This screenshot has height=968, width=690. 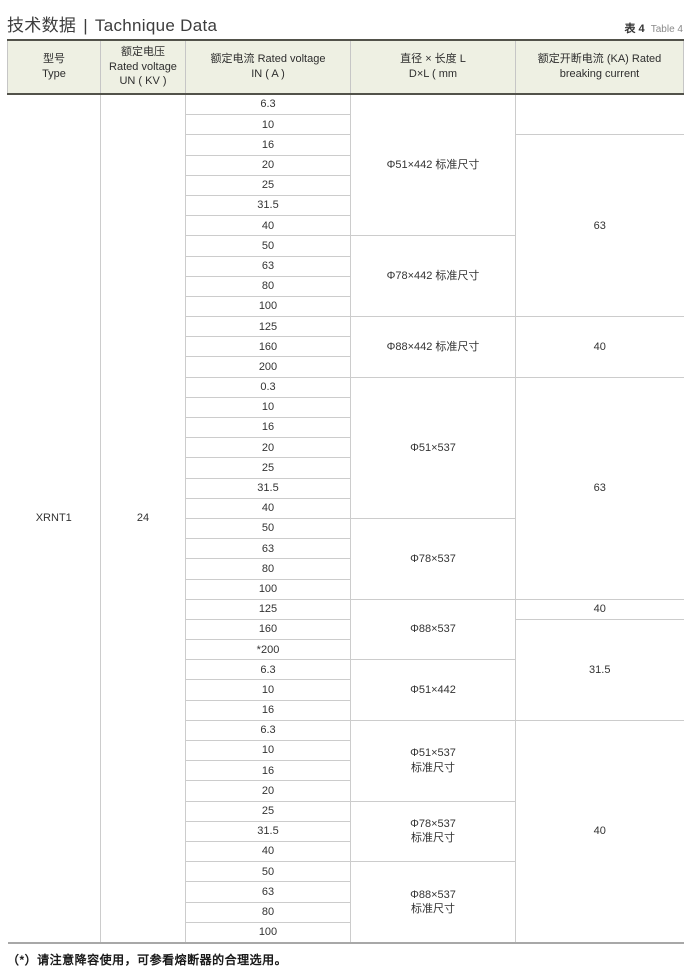 I want to click on table-row: 100, so click(x=346, y=589).